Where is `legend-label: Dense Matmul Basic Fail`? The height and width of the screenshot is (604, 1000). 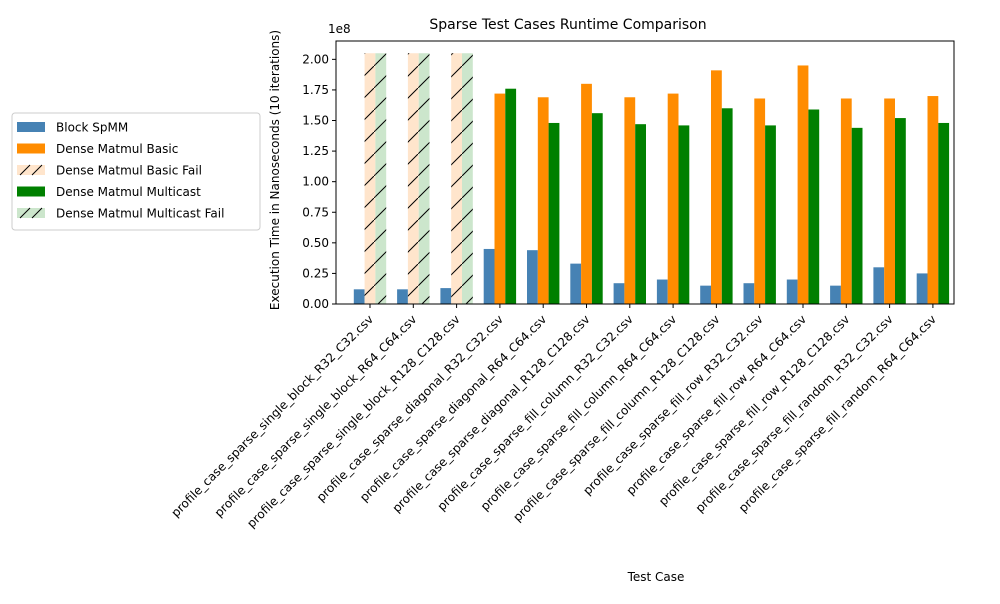 legend-label: Dense Matmul Basic Fail is located at coordinates (129, 171).